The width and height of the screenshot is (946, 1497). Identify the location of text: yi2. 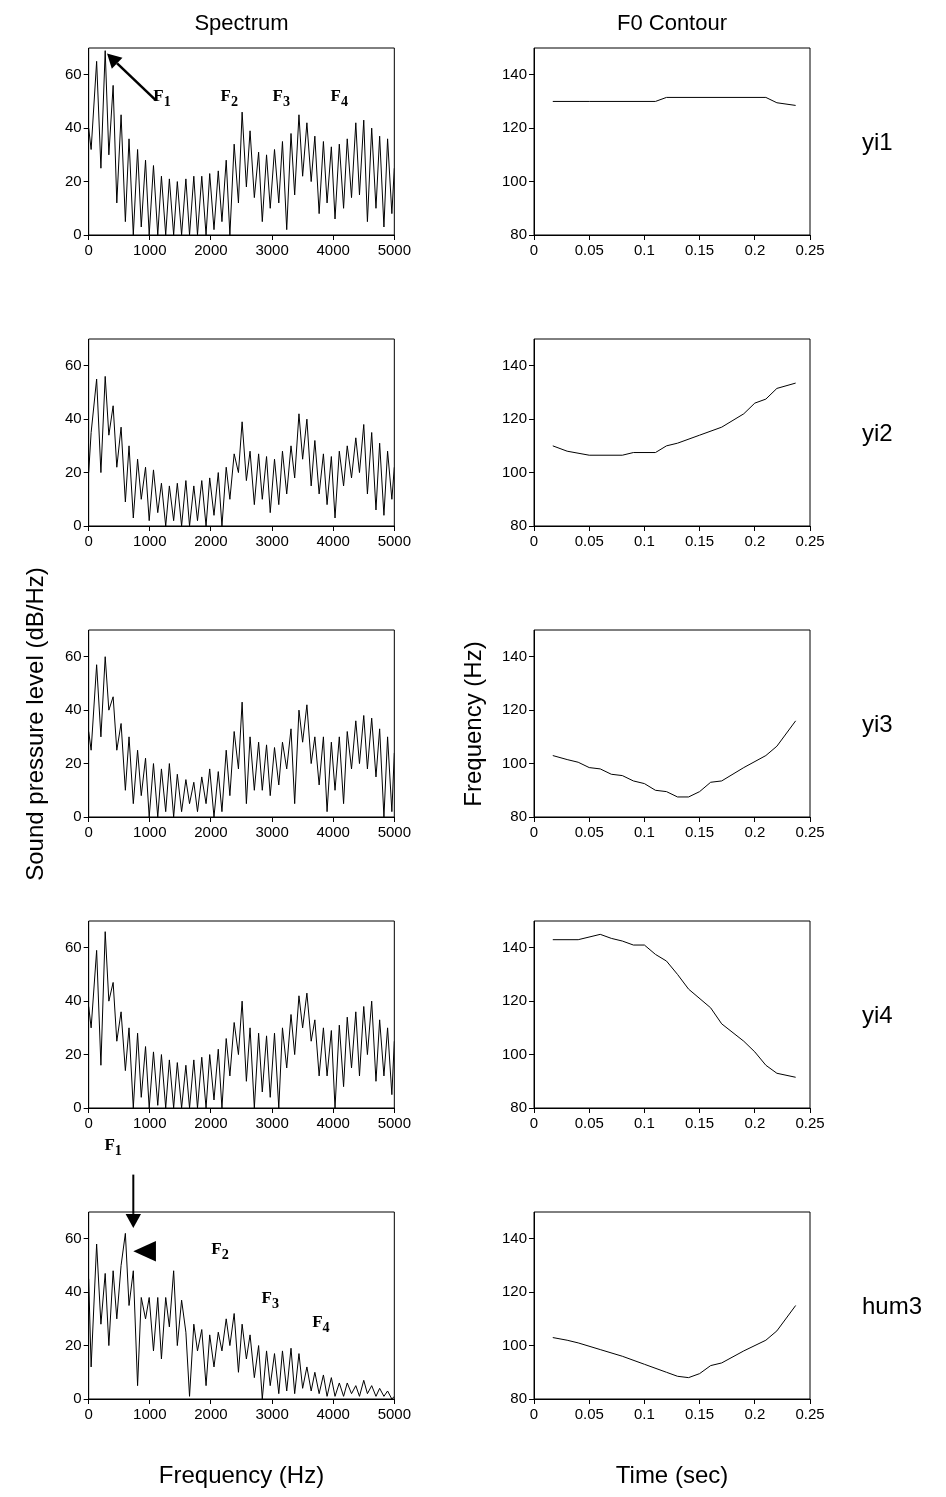
(877, 432).